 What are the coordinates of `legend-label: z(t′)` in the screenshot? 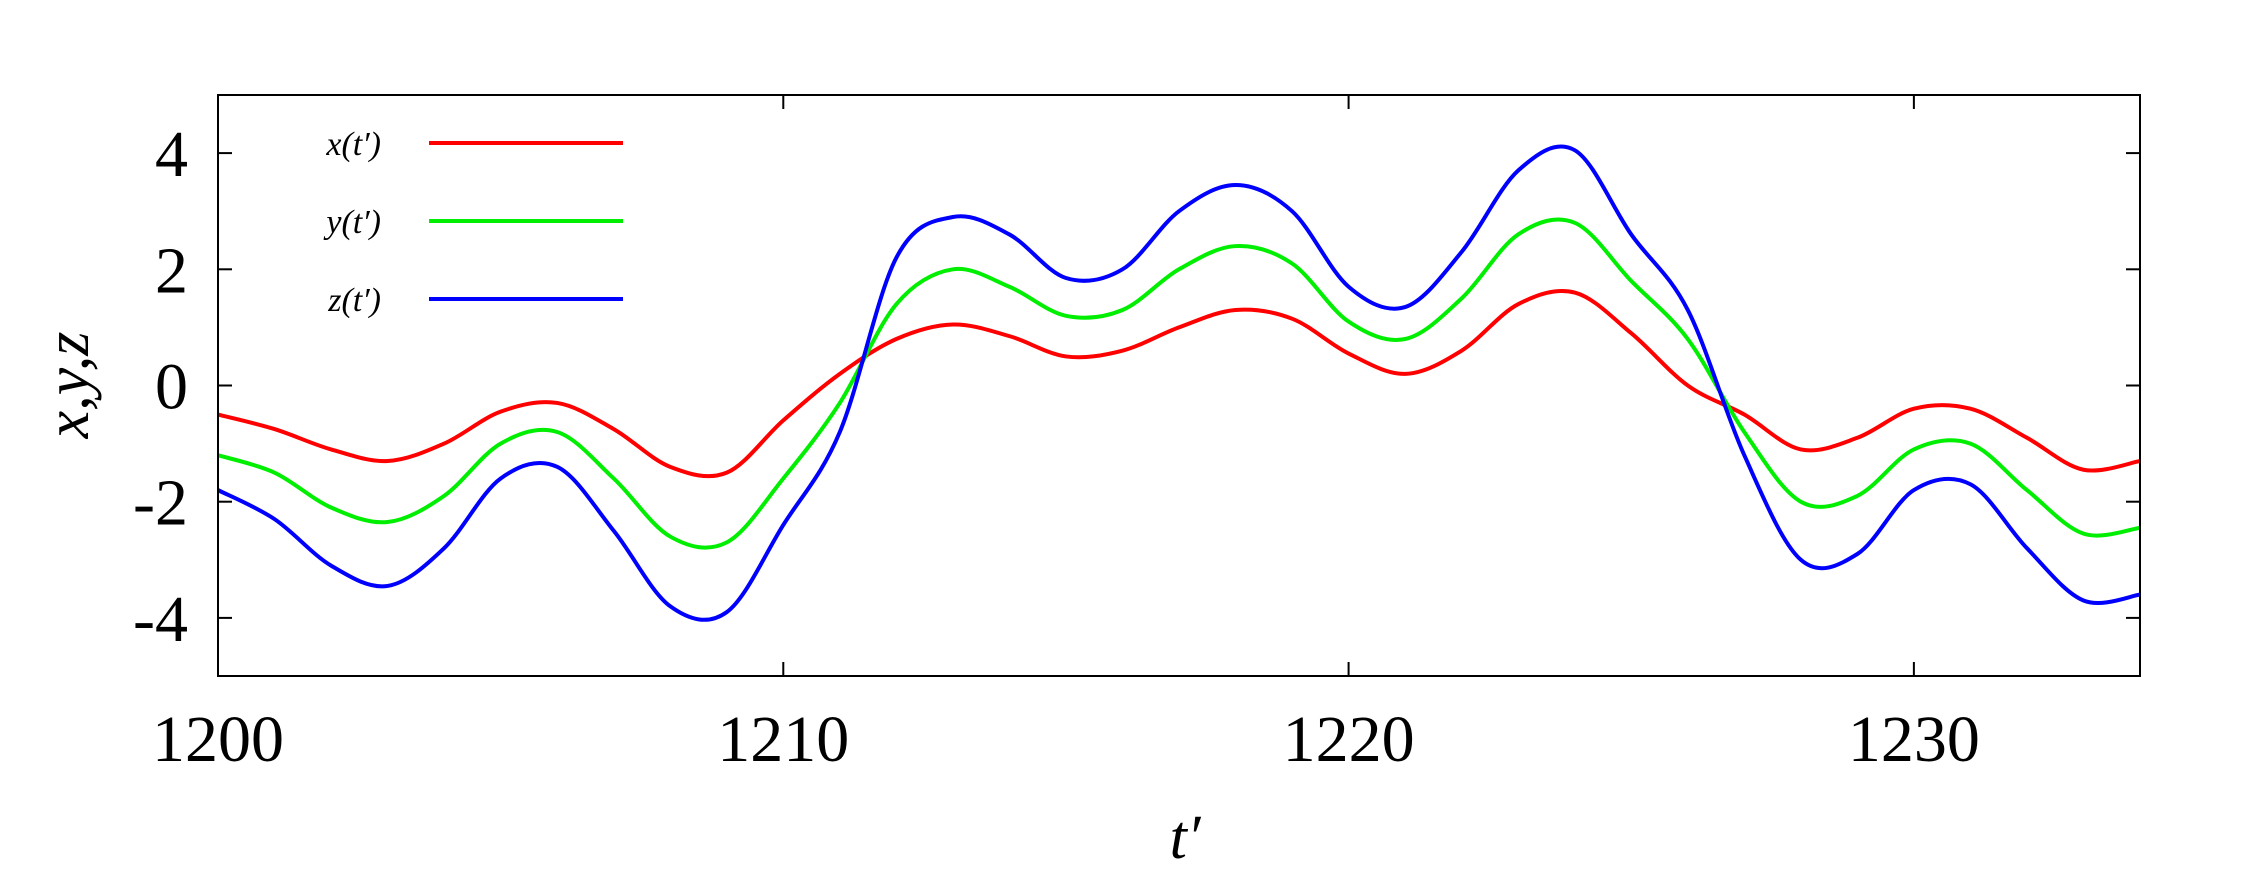 It's located at (354, 300).